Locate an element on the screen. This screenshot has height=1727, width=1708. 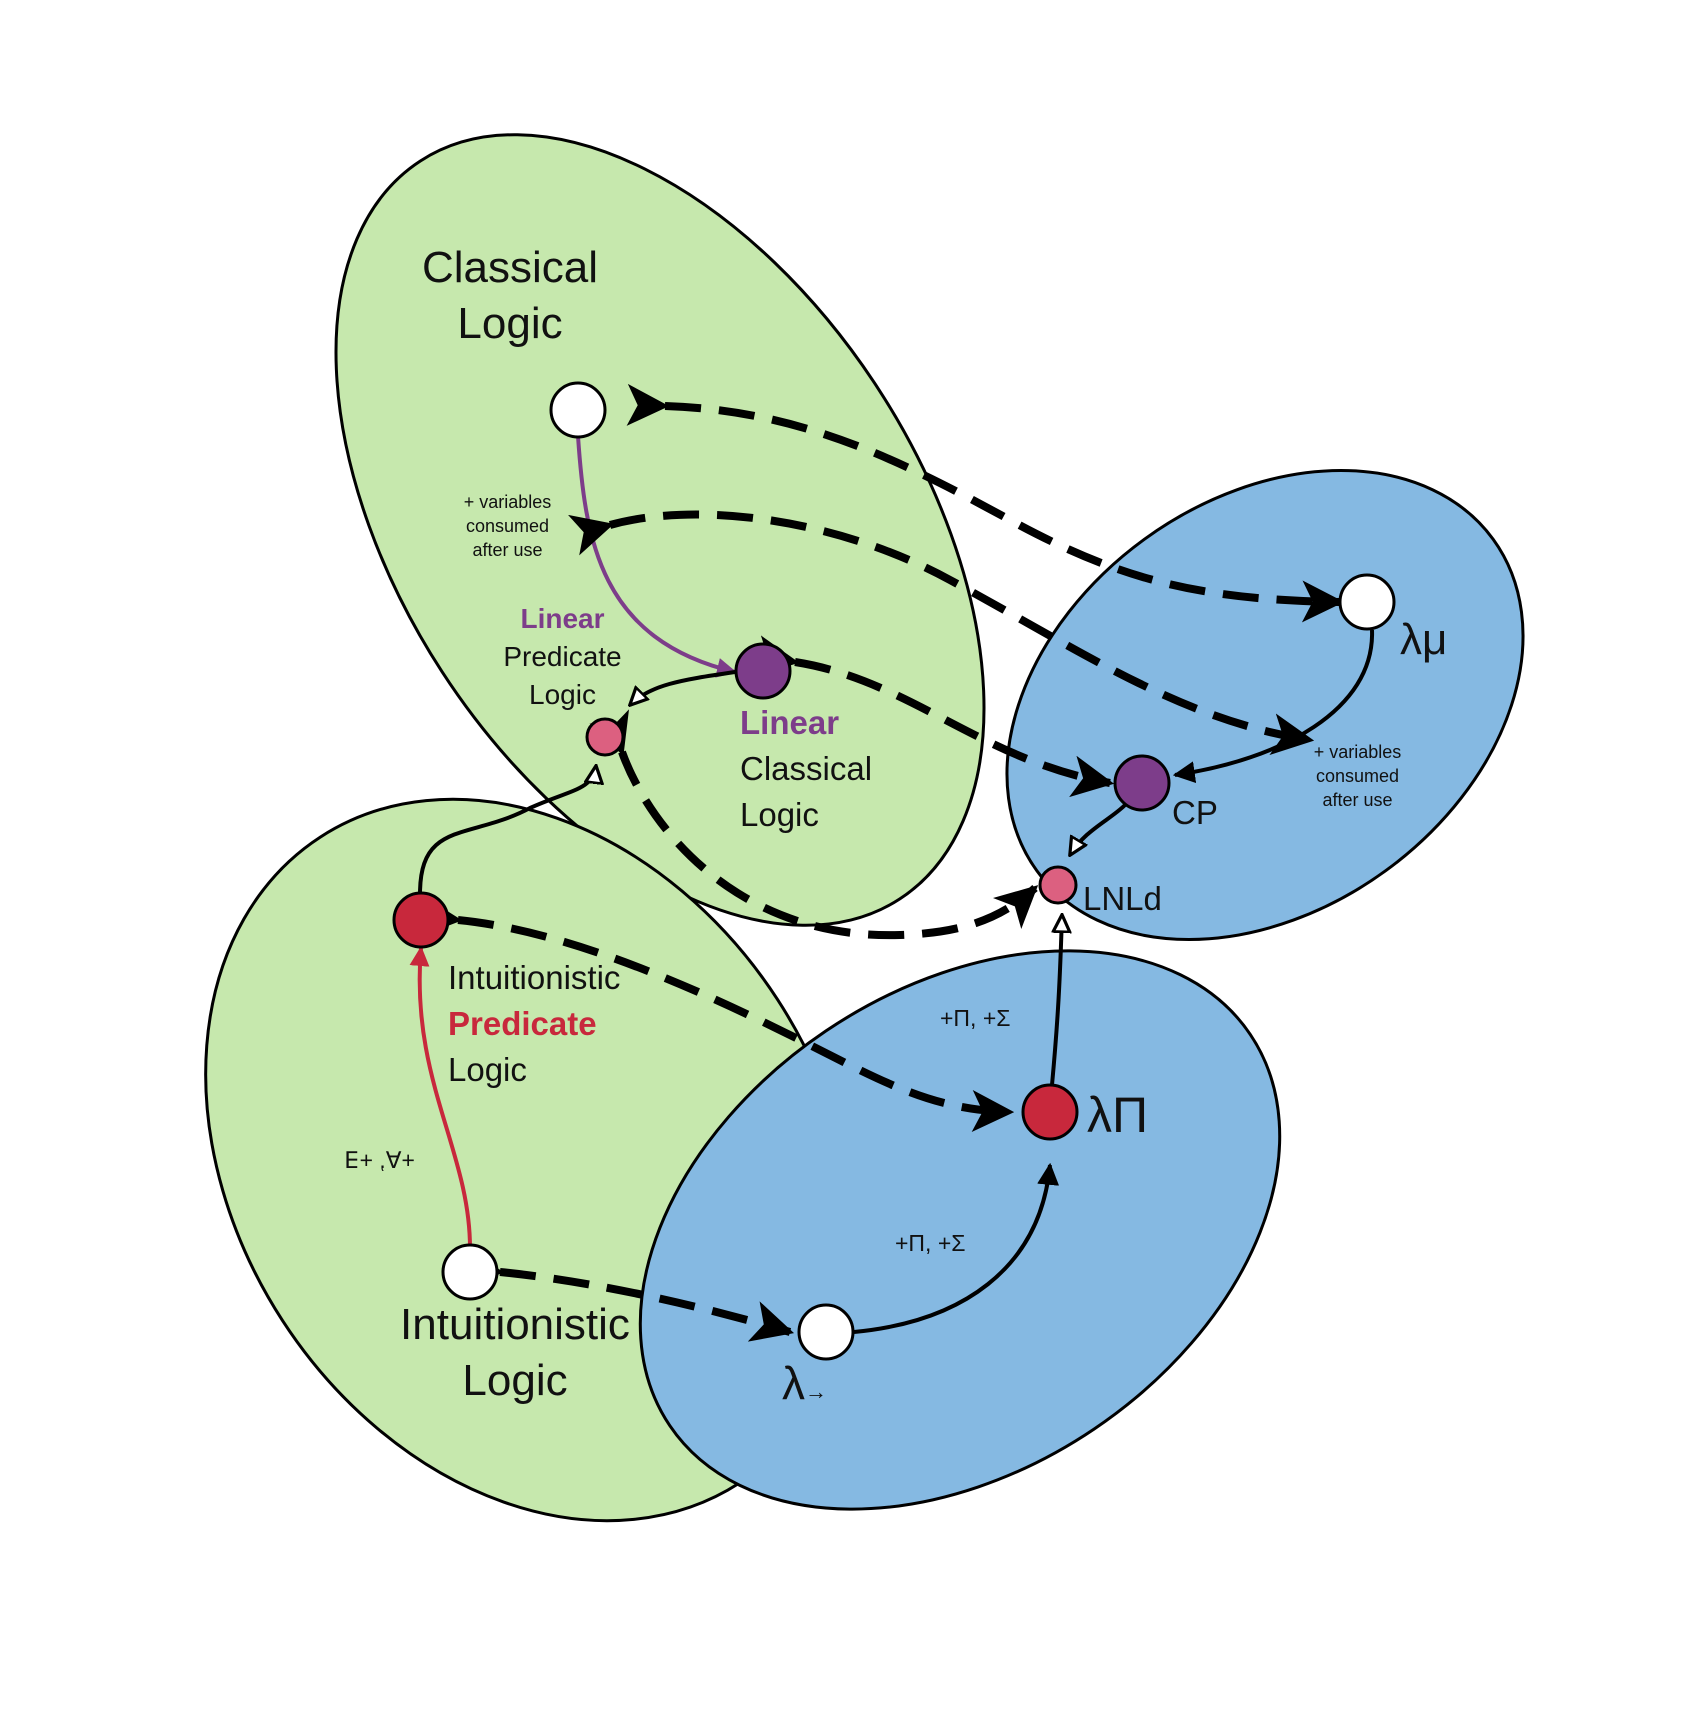
intuitionistic-logic-title: Intuitionistic Logic is located at coordinates (515, 1353).